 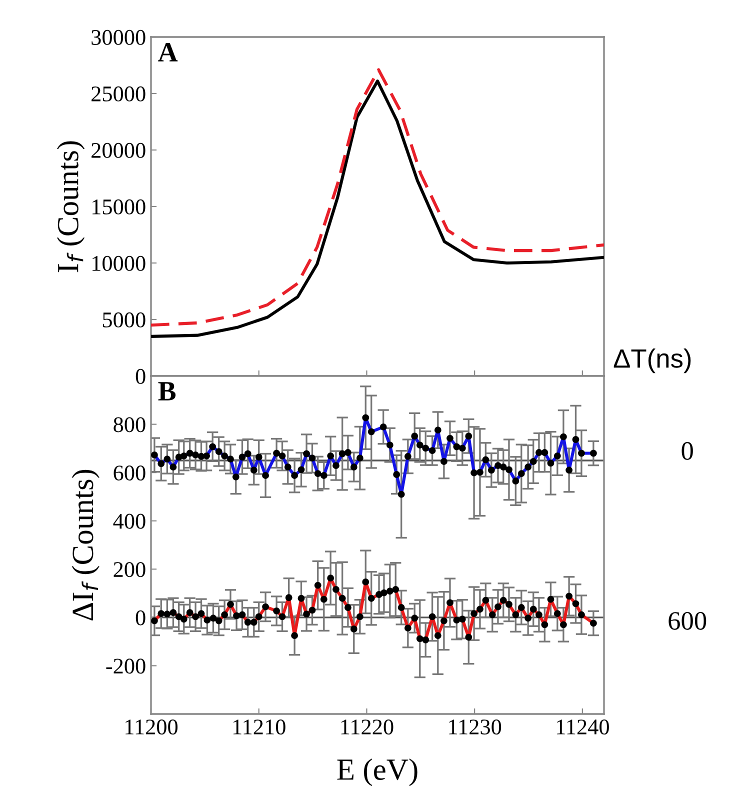 I want to click on y-tick-label: 400, so click(x=129, y=521).